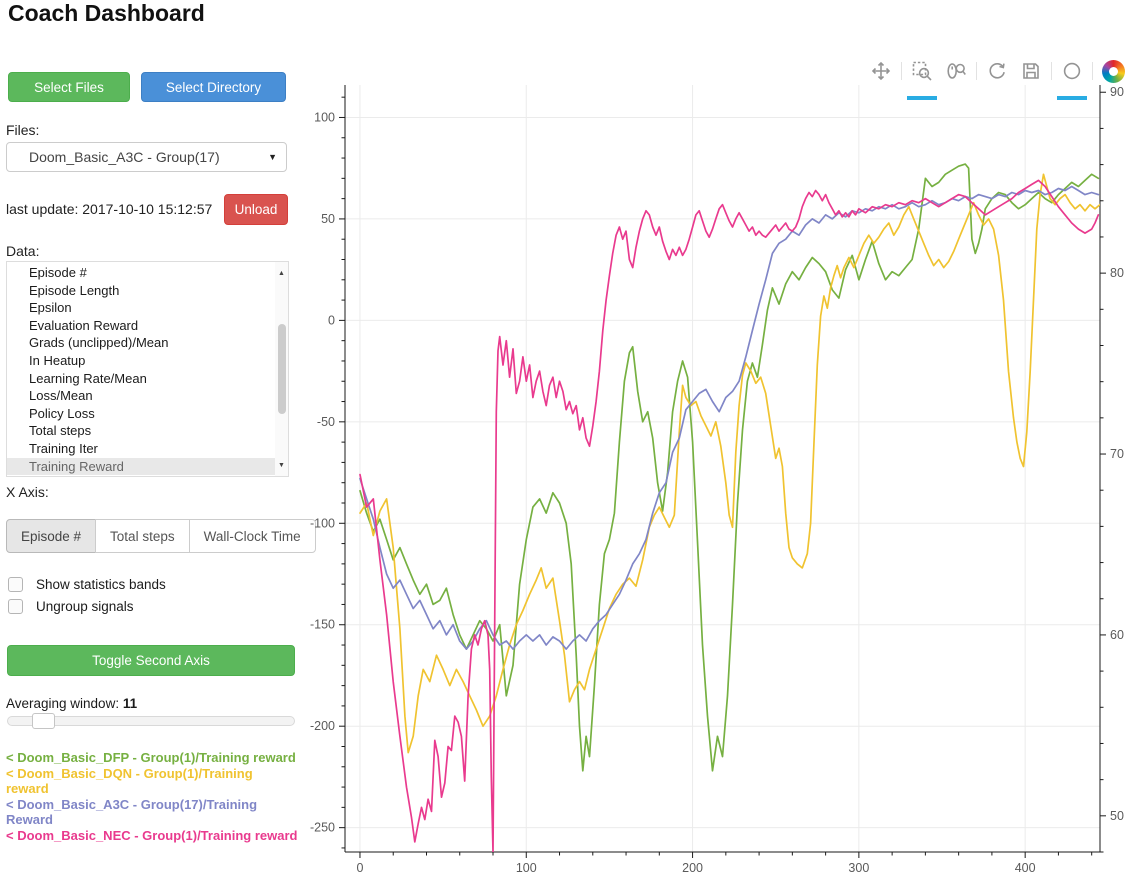 This screenshot has height=881, width=1142. I want to click on checkbox-label: Show statistics bands, so click(101, 584).